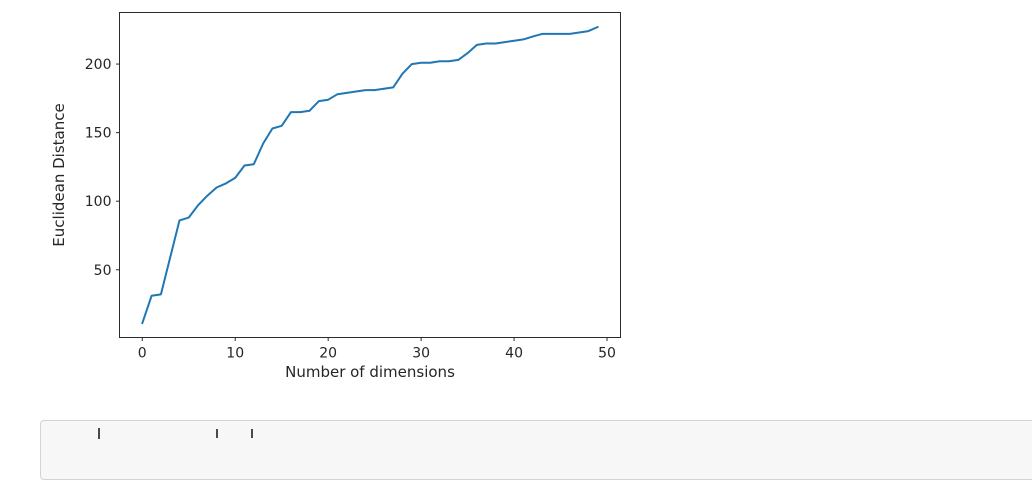 Image resolution: width=1032 pixels, height=480 pixels. I want to click on y-tick-label: 100, so click(98, 202).